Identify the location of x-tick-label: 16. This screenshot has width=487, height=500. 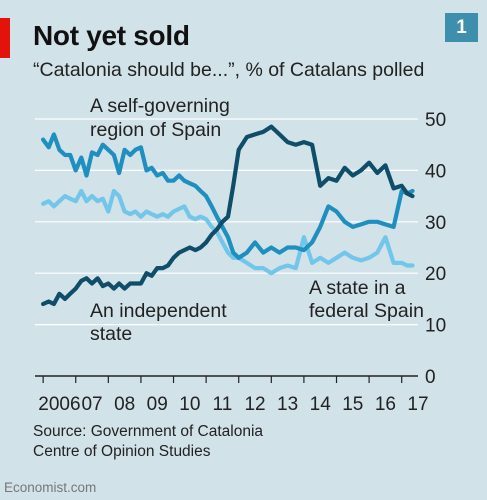
(385, 404).